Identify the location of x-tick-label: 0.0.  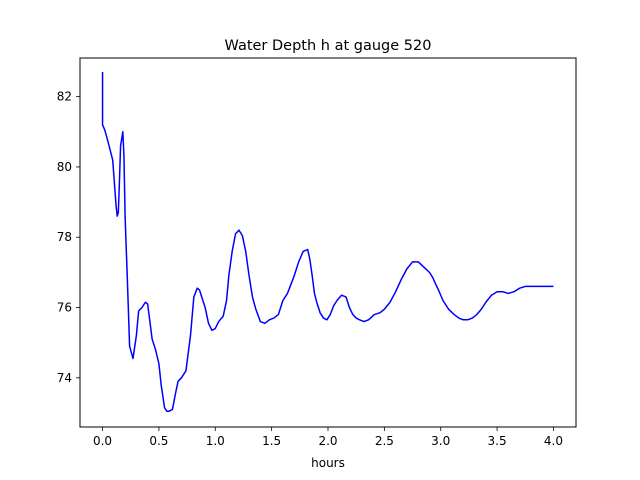
(102, 441).